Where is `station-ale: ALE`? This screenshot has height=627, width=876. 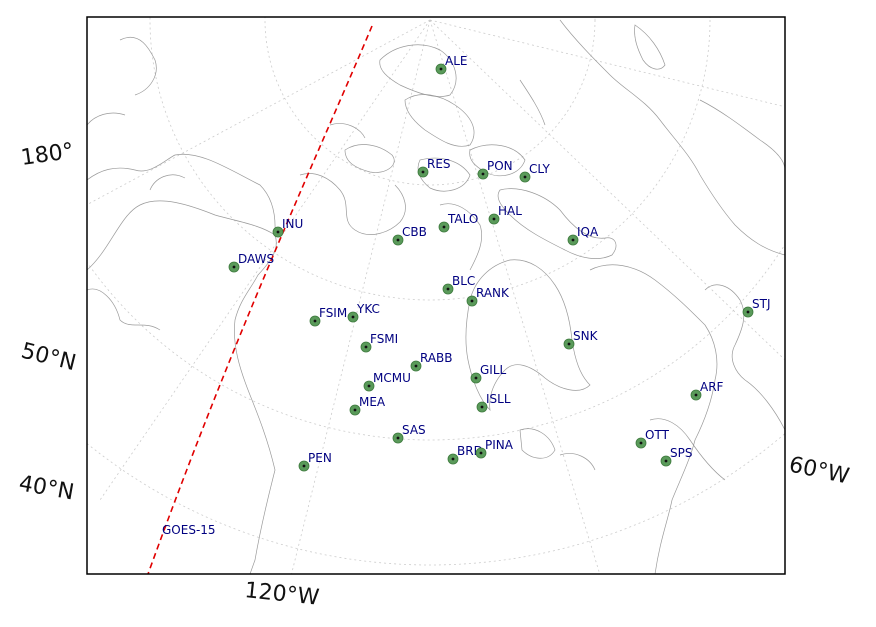
station-ale: ALE is located at coordinates (451, 64).